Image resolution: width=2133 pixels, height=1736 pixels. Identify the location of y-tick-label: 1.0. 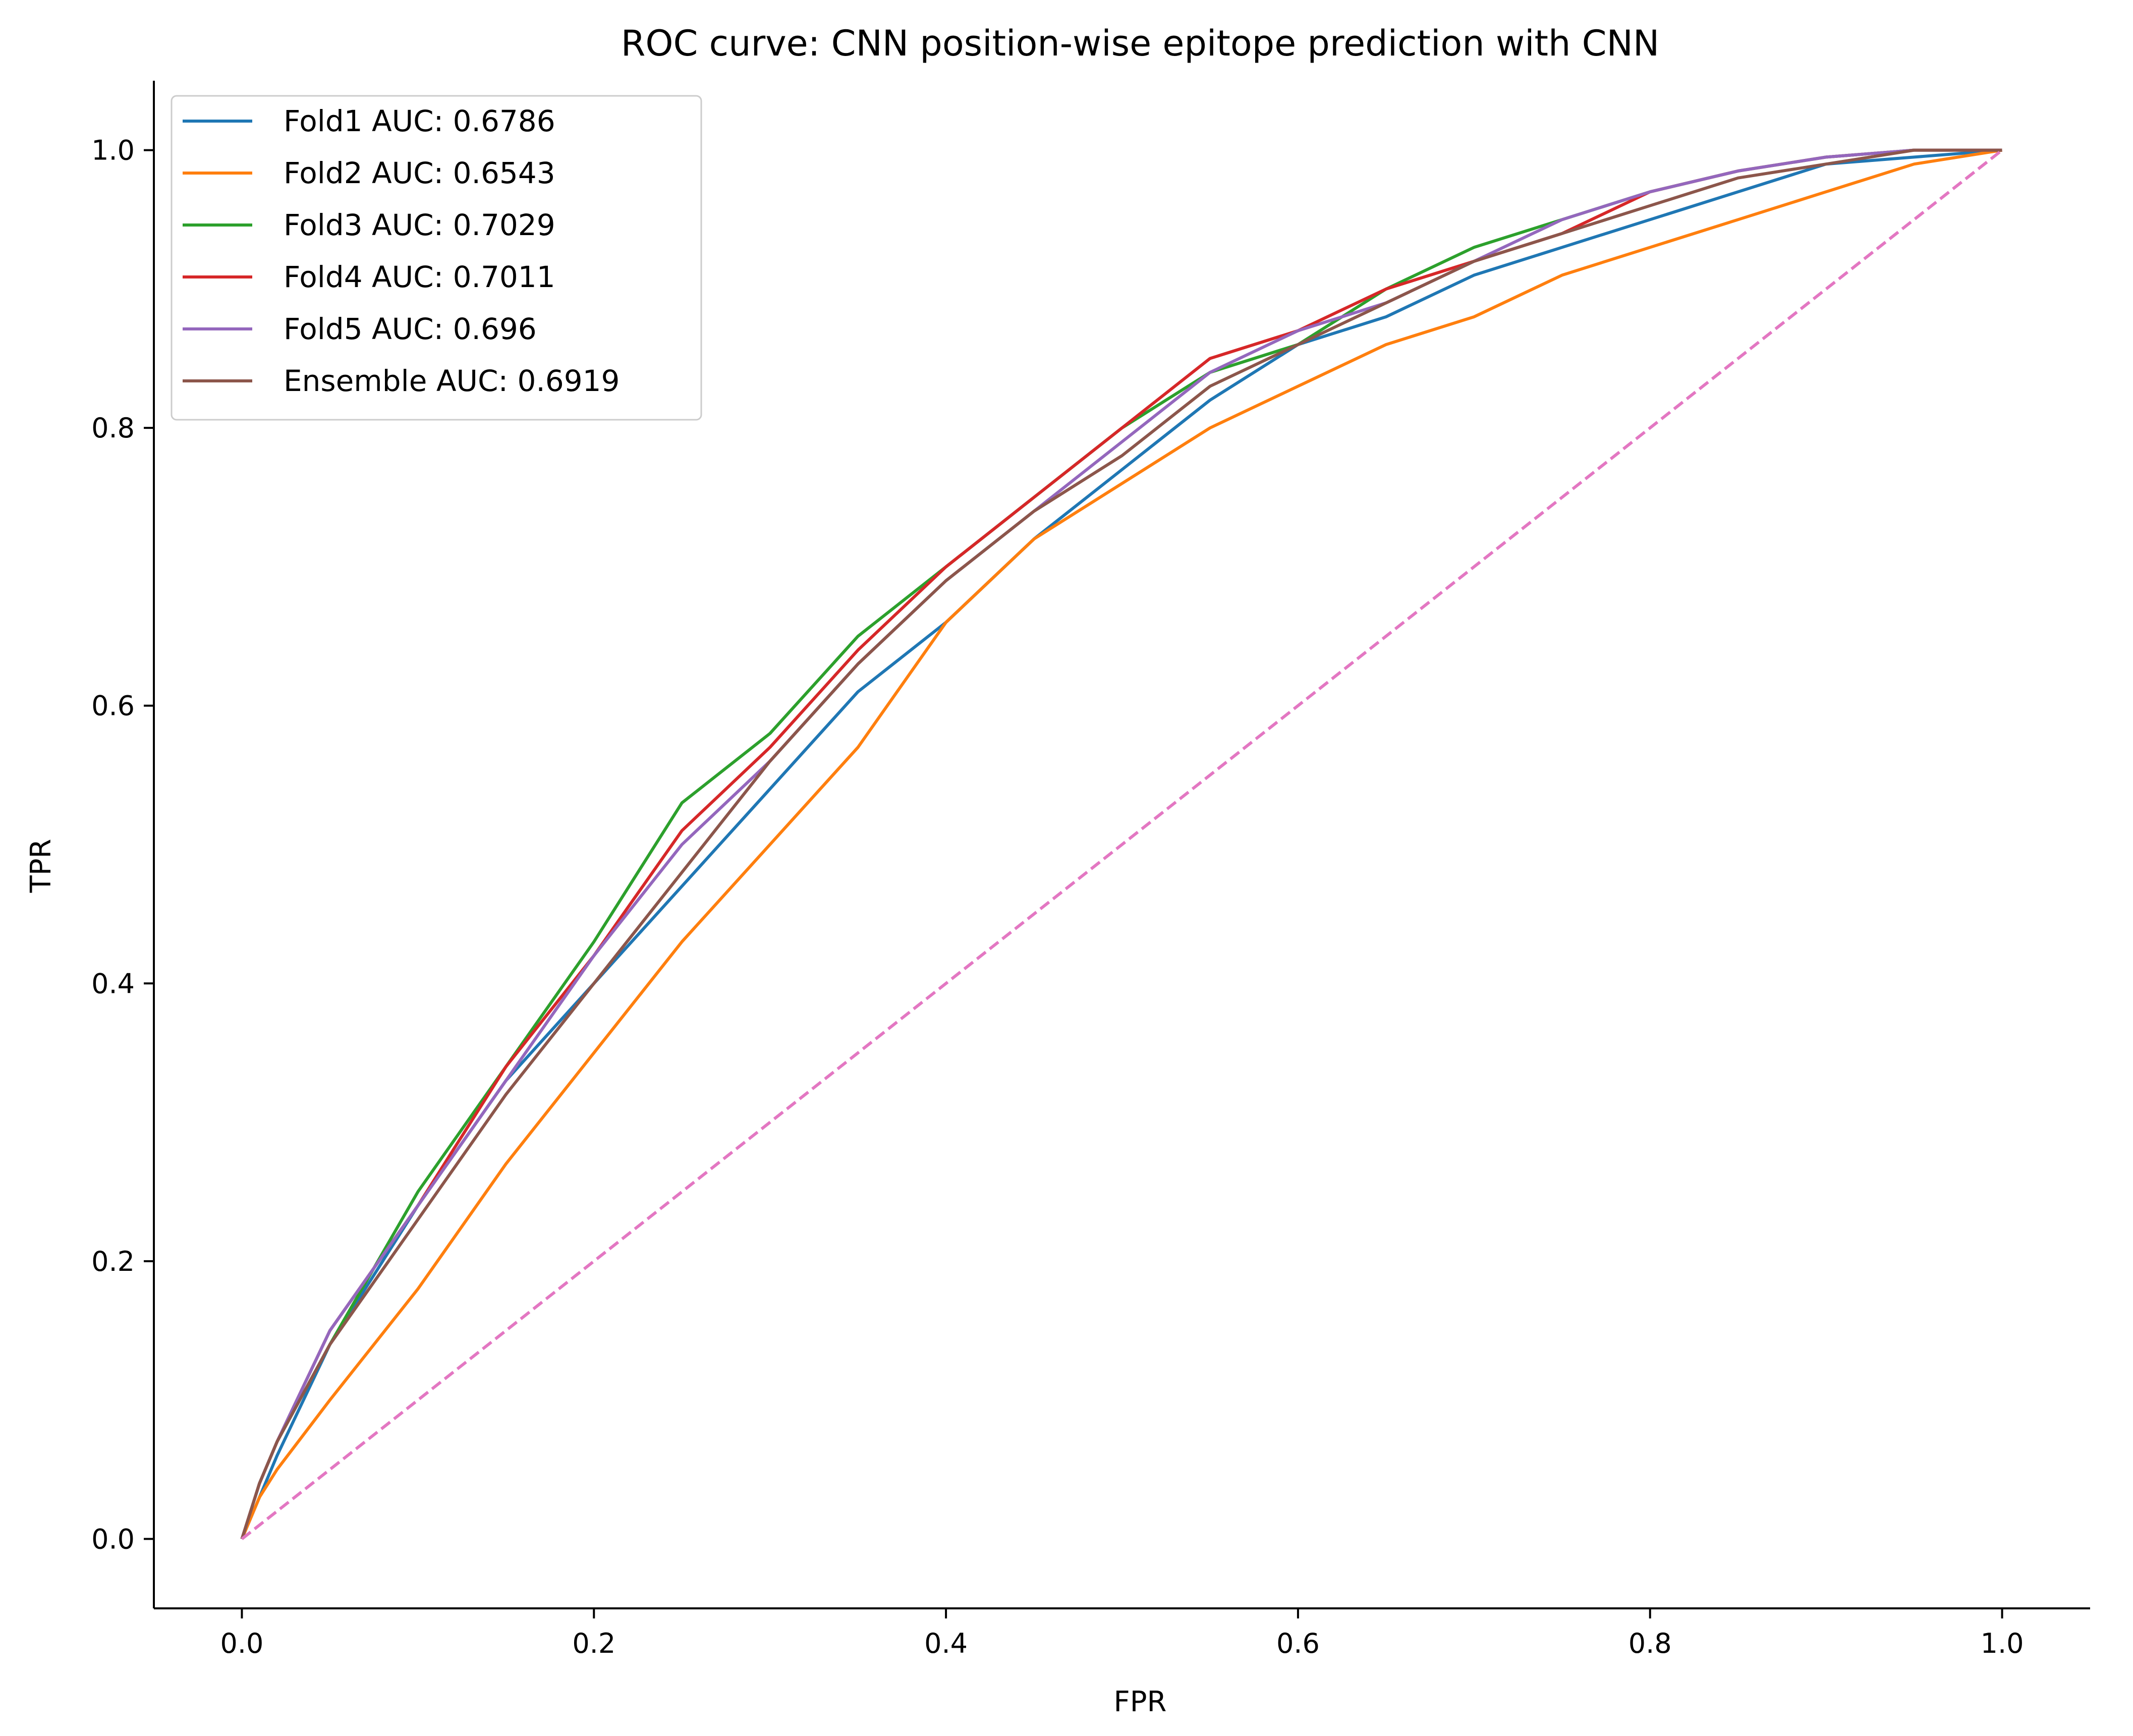
(113, 150).